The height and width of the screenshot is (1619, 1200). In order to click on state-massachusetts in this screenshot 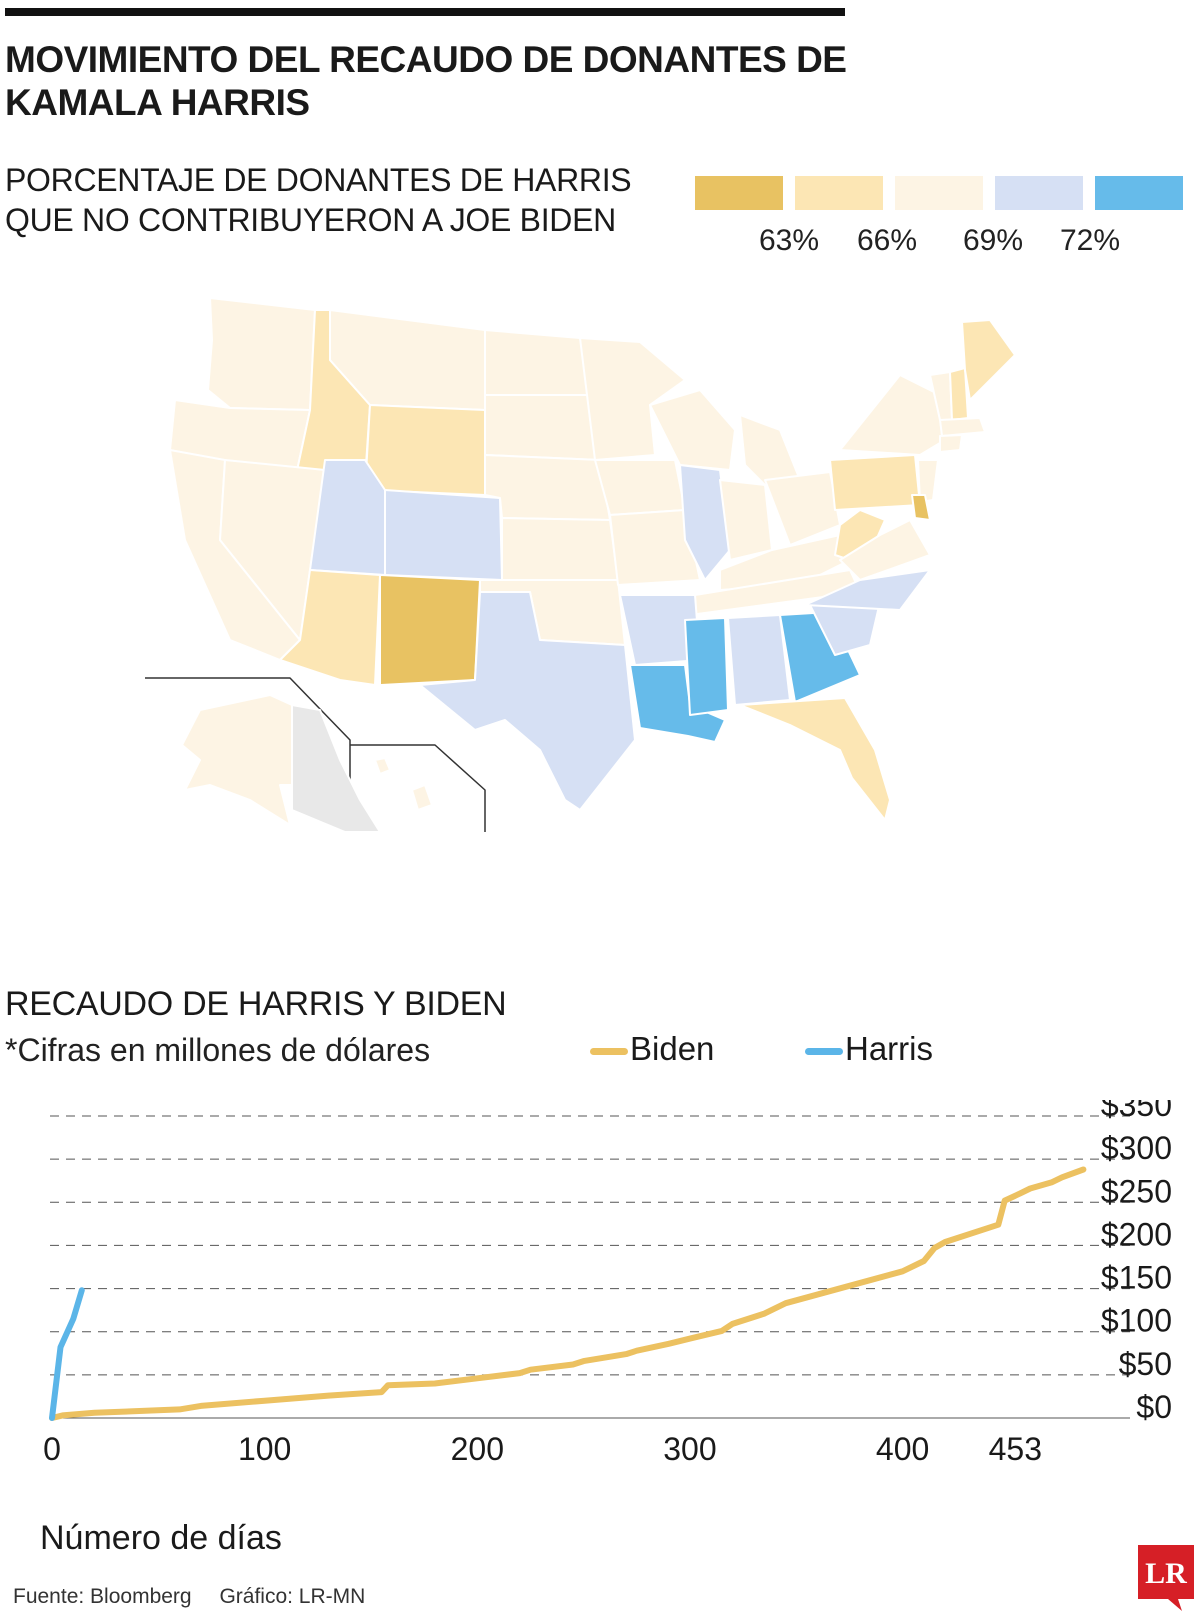, I will do `click(962, 427)`.